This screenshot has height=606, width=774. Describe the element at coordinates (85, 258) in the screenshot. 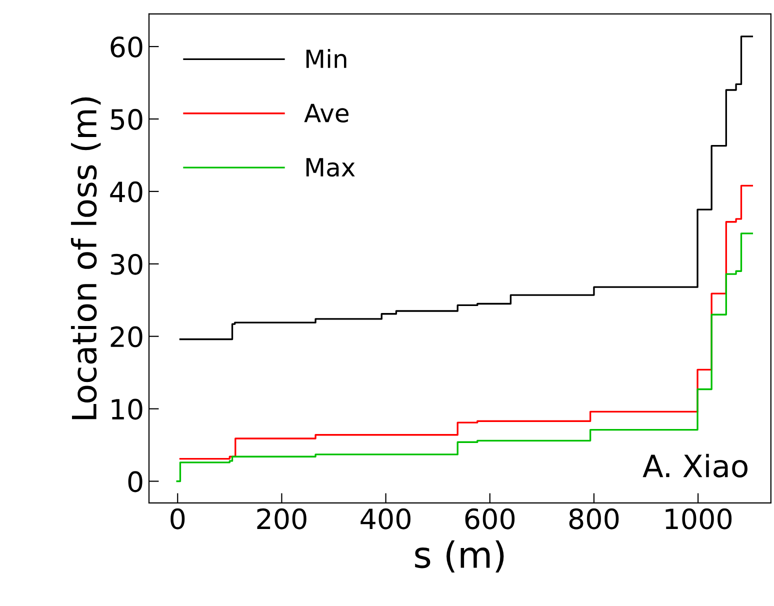

I see `y-axis-title: Location of loss (m)` at that location.